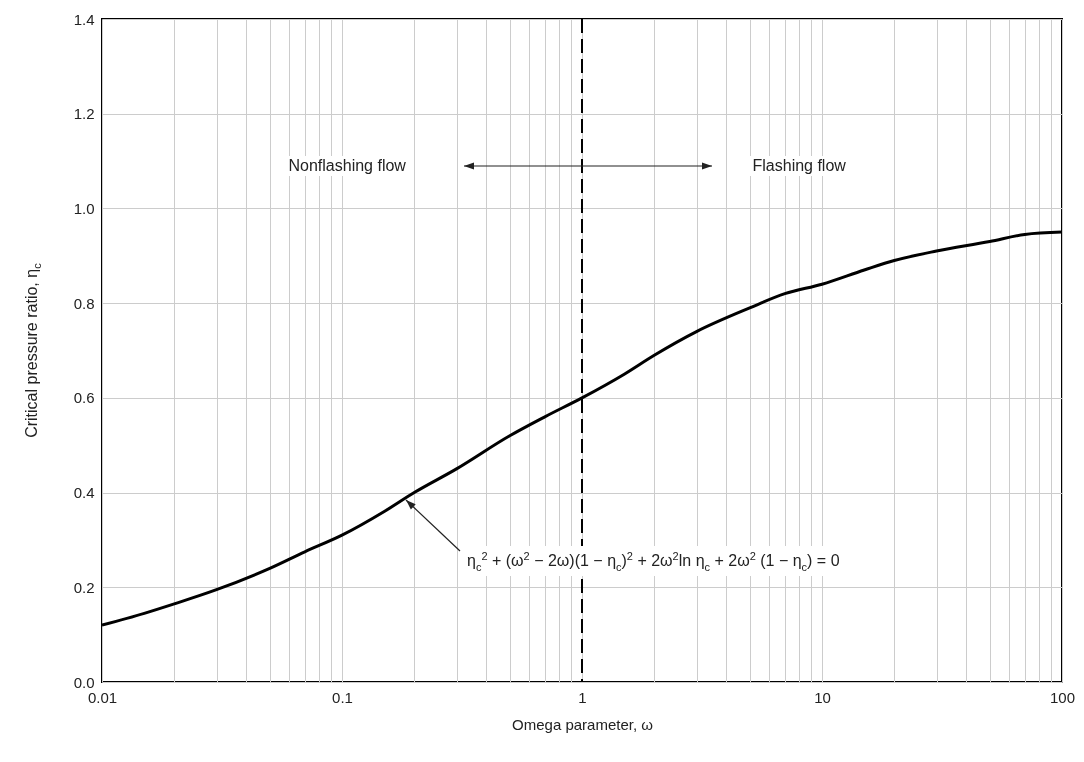  Describe the element at coordinates (84, 493) in the screenshot. I see `y-tick-label: 0.4` at that location.